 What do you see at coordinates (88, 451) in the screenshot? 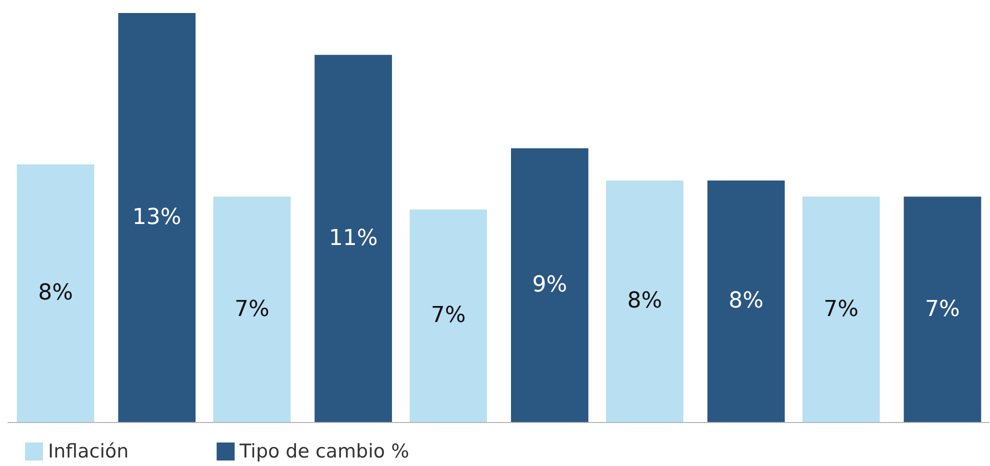
I see `legend-label: Inflación` at bounding box center [88, 451].